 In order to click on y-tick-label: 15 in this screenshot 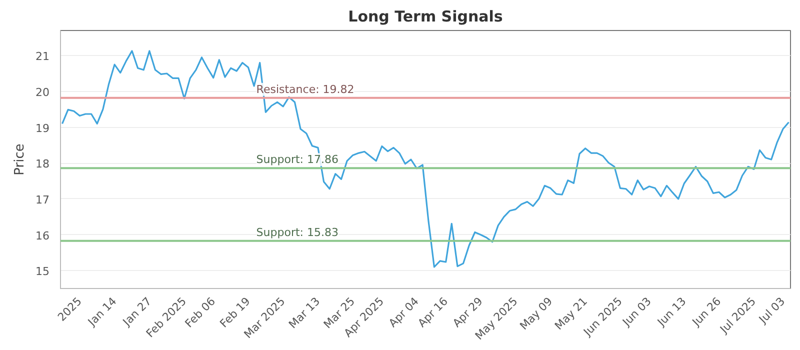, I will do `click(43, 271)`.